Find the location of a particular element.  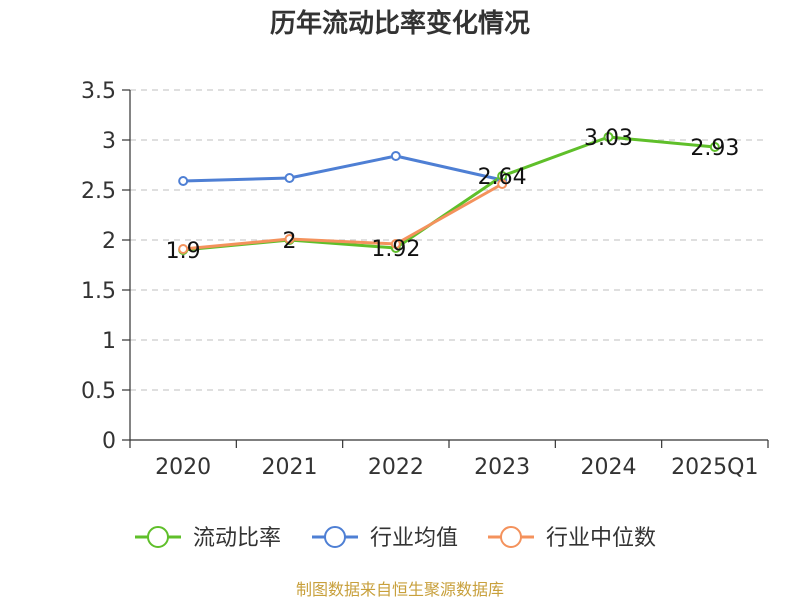

source-note: 制图数据来自恒生聚源数据库 is located at coordinates (400, 589).